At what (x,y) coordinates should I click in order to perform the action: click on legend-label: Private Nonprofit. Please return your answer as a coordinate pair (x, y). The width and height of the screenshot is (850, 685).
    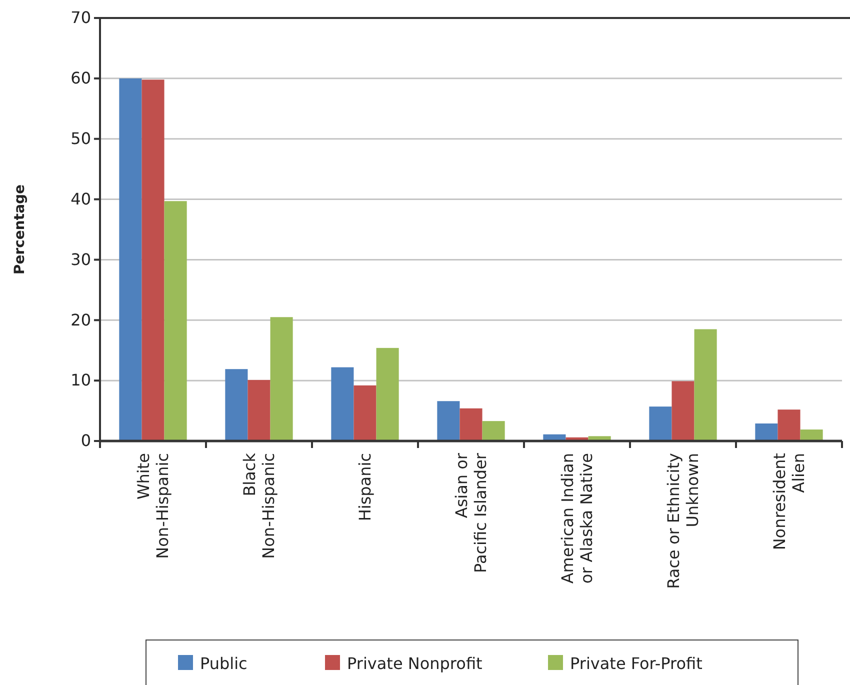
    Looking at the image, I should click on (414, 663).